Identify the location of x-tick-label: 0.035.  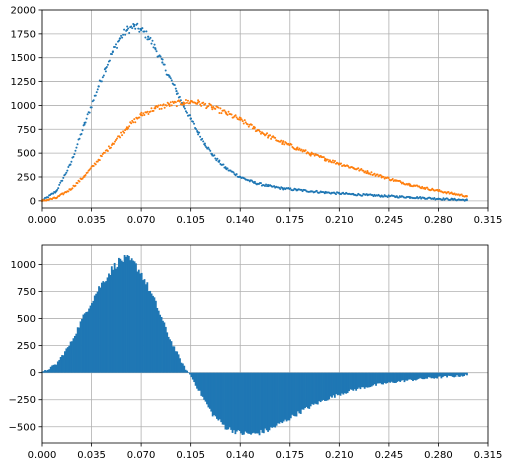
(91, 220).